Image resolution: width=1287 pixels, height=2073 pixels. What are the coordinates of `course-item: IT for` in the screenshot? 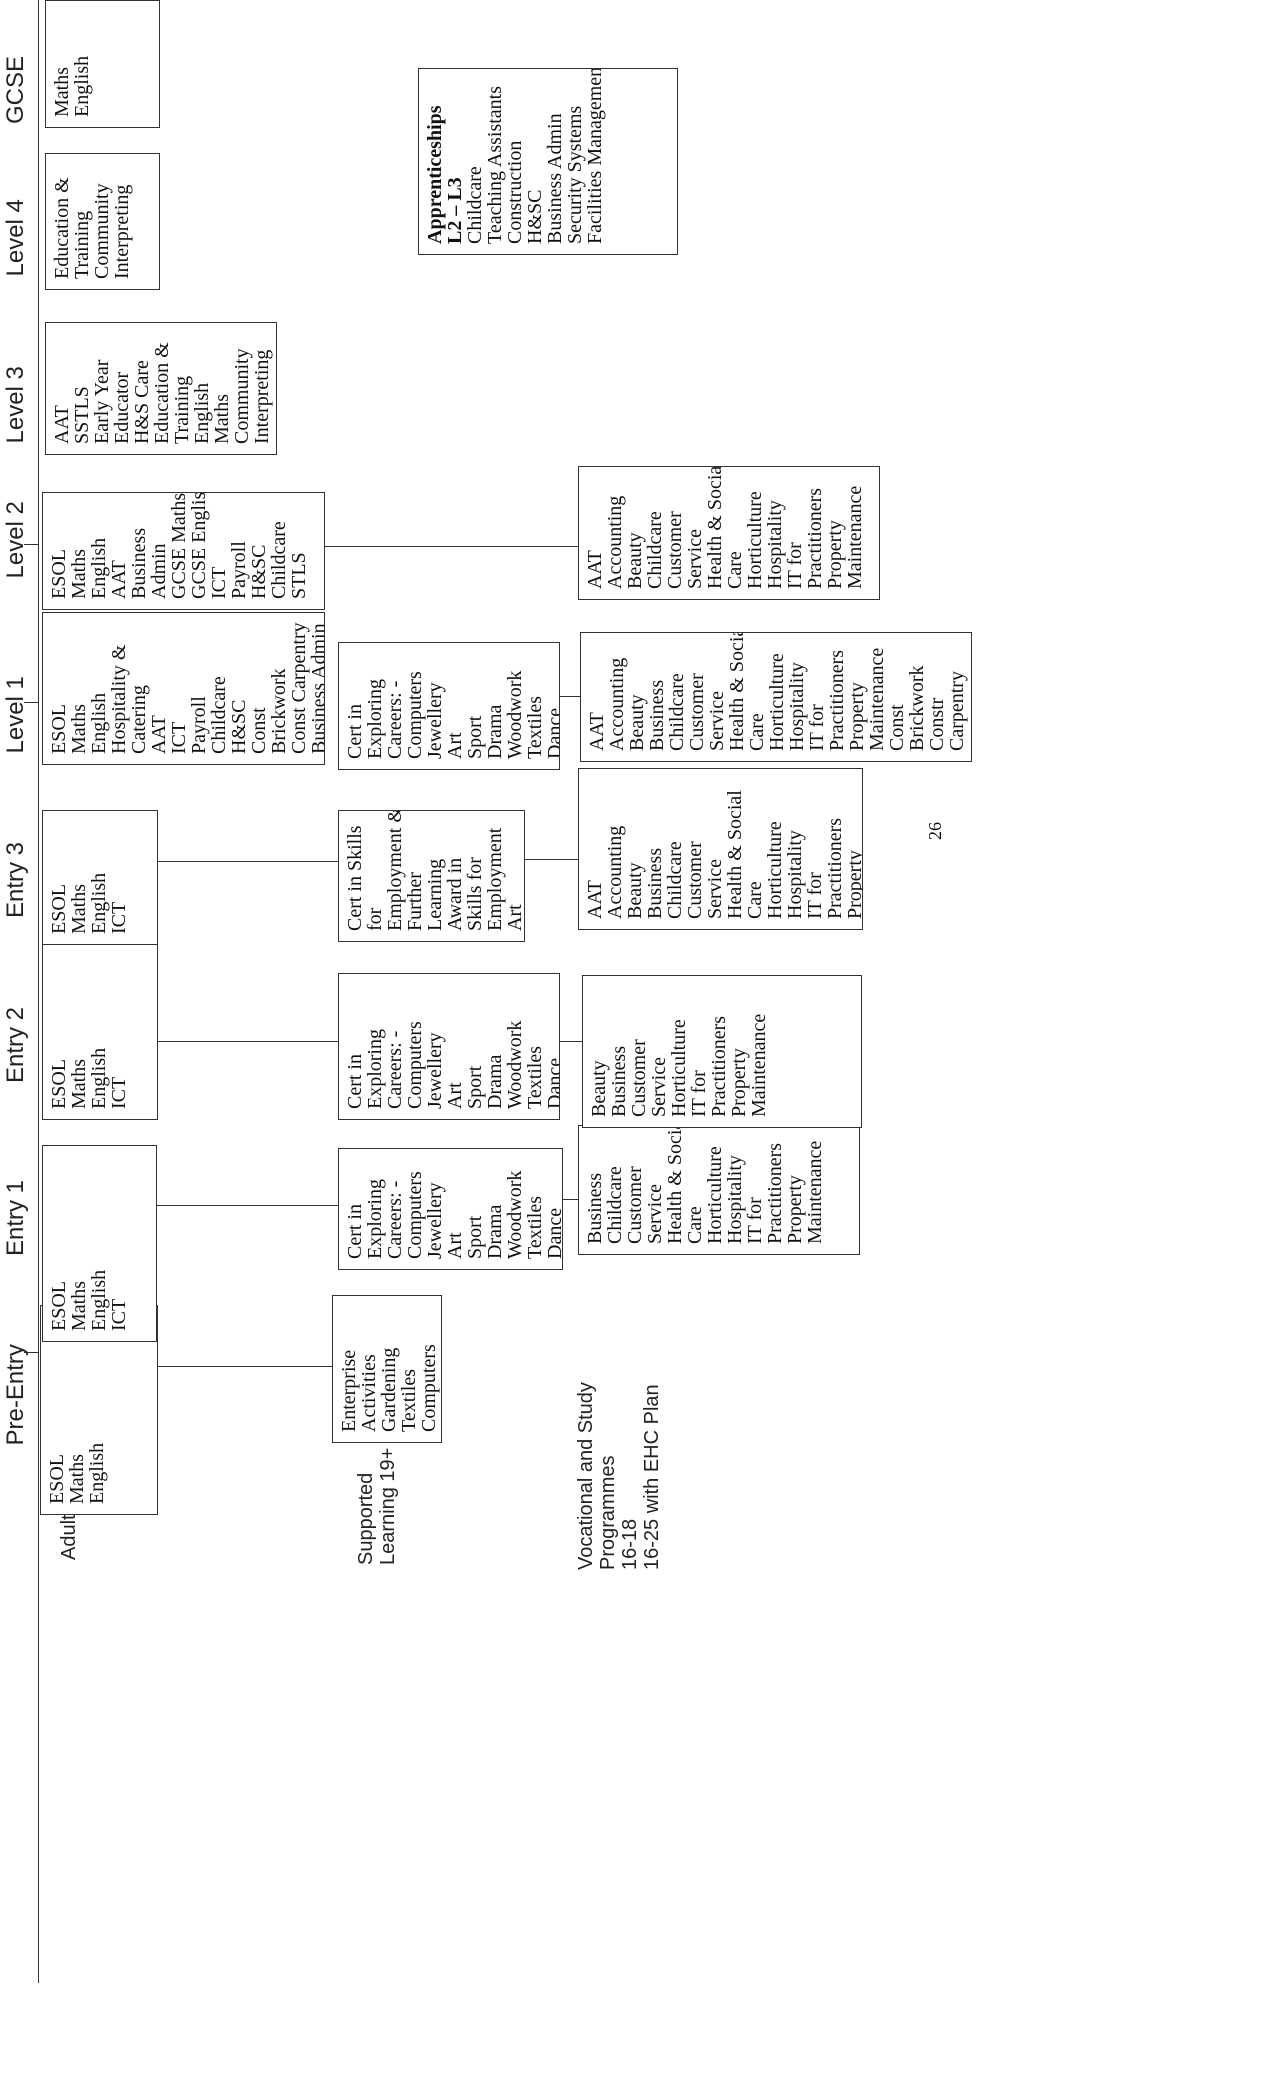 It's located at (795, 565).